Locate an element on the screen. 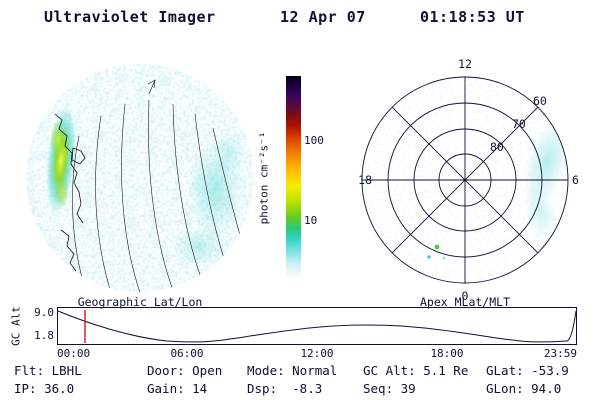 The width and height of the screenshot is (600, 400). status-ip: IP: 36.0 is located at coordinates (44, 388).